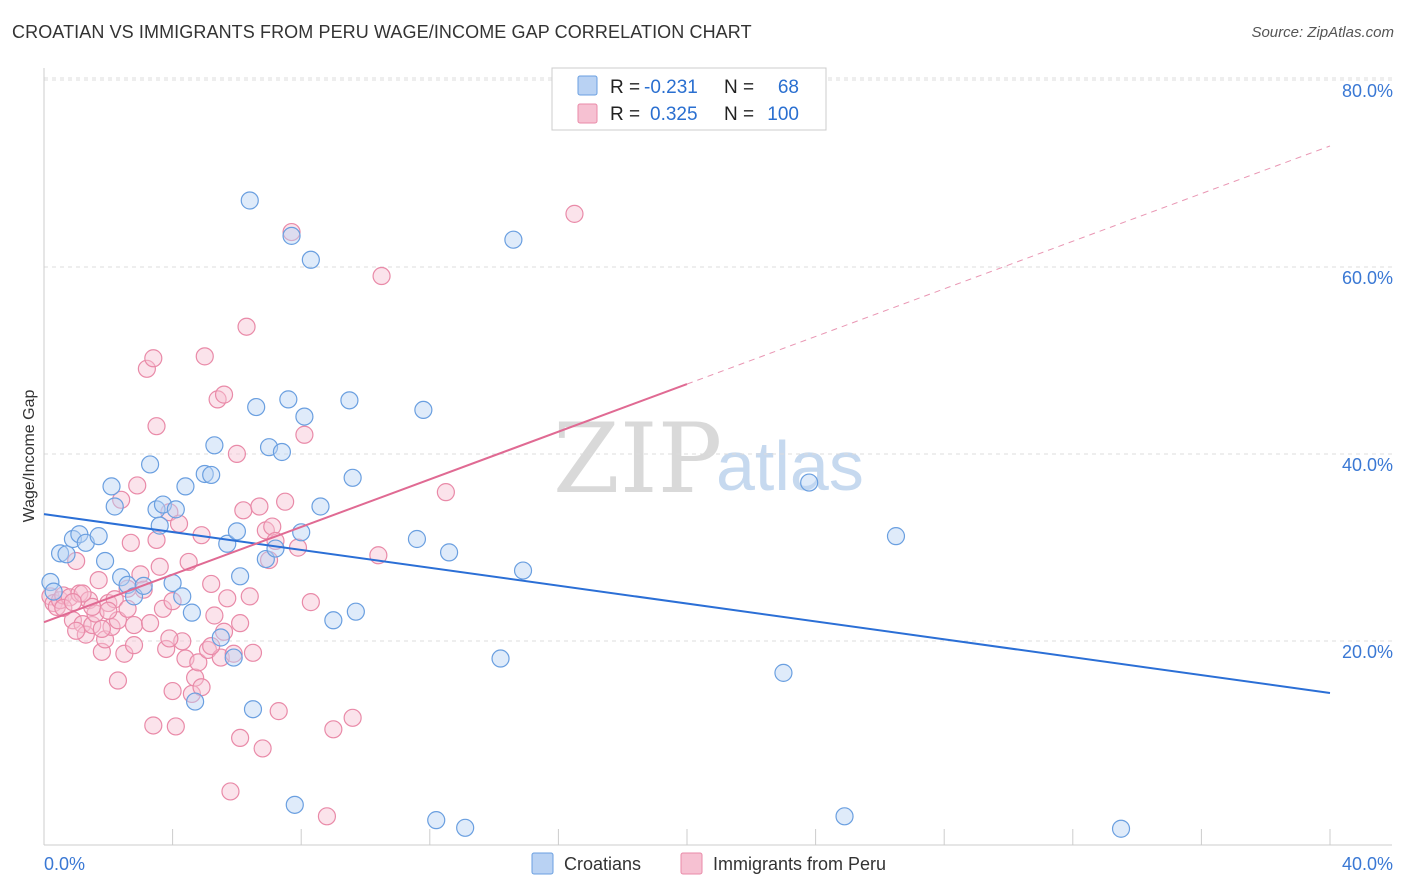  Describe the element at coordinates (1367, 465) in the screenshot. I see `y-tick-label: 40.0%` at that location.